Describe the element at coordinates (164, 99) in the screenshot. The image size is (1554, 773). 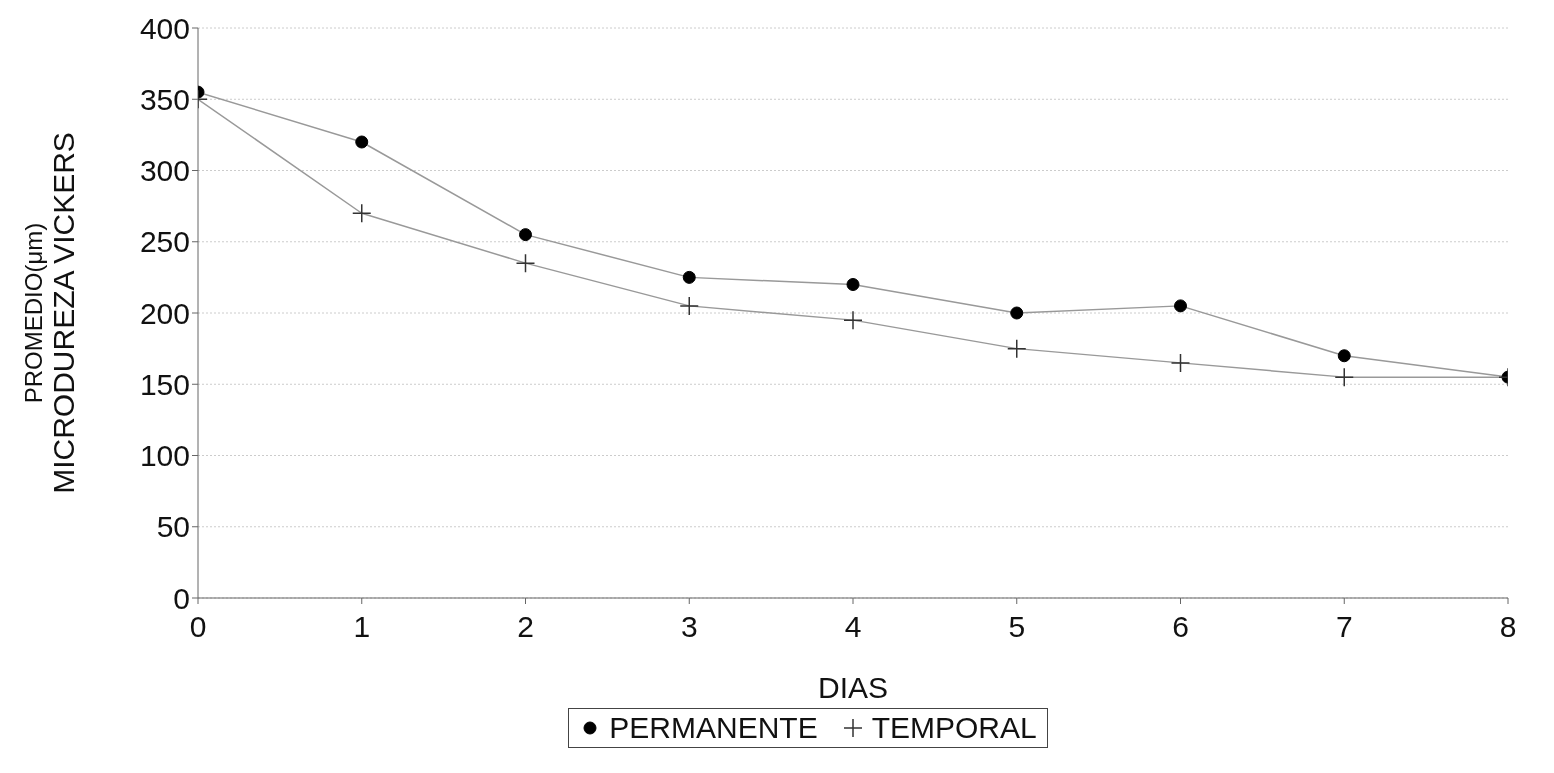
I see `y-tick-label: 350` at that location.